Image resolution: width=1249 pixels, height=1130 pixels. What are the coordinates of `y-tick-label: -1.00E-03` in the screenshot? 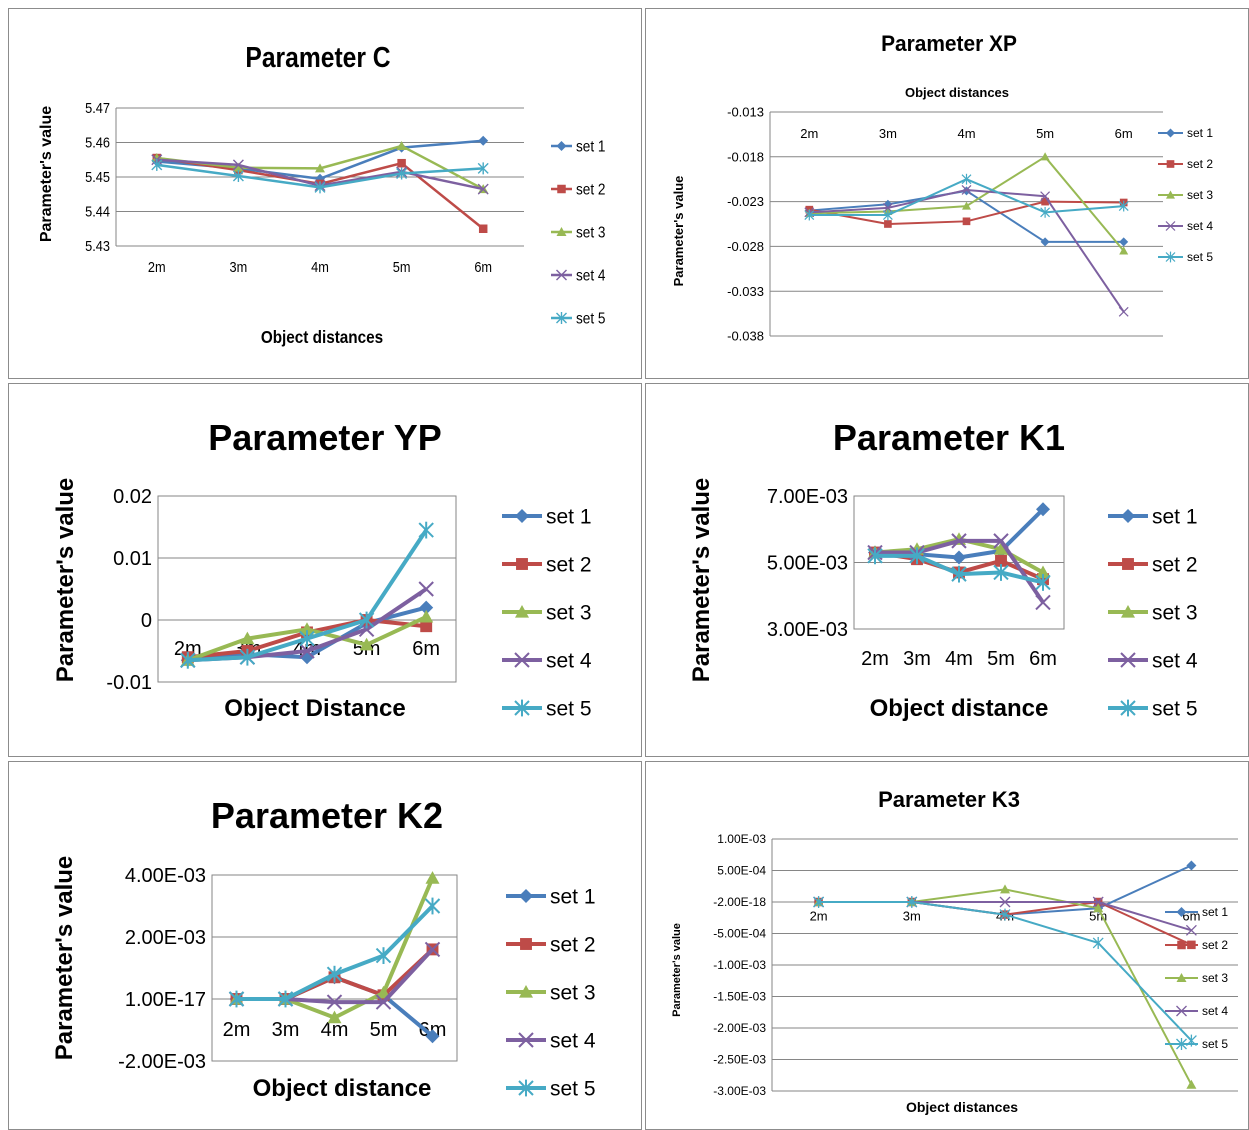 It's located at (739, 965).